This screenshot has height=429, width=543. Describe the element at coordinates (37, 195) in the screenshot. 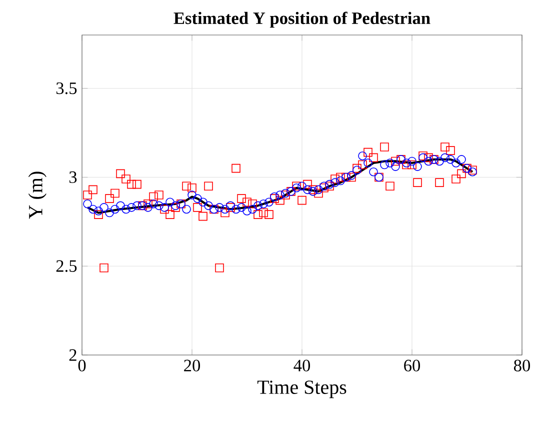

I see `y-axis-title: Y (m)` at that location.